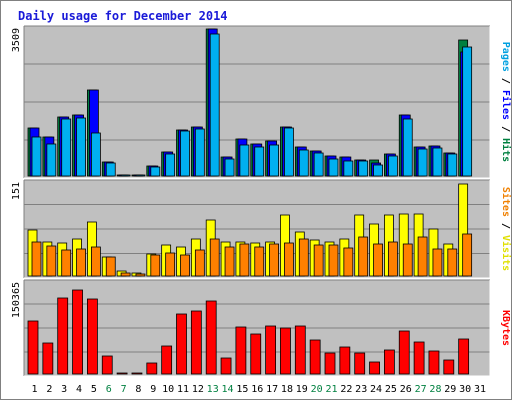 The width and height of the screenshot is (512, 400). What do you see at coordinates (480, 389) in the screenshot?
I see `x-tick-label: 31` at bounding box center [480, 389].